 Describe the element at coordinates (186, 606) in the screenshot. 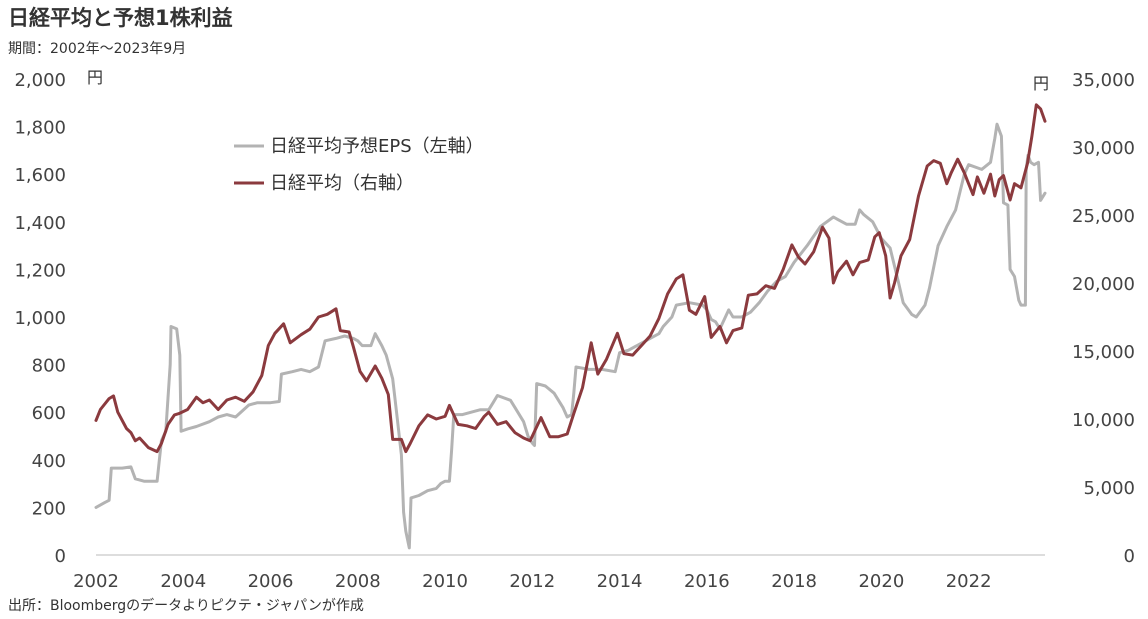

I see `source-note: 出所：Bloombergのデータよりピクテ・ジャパンが作成` at that location.